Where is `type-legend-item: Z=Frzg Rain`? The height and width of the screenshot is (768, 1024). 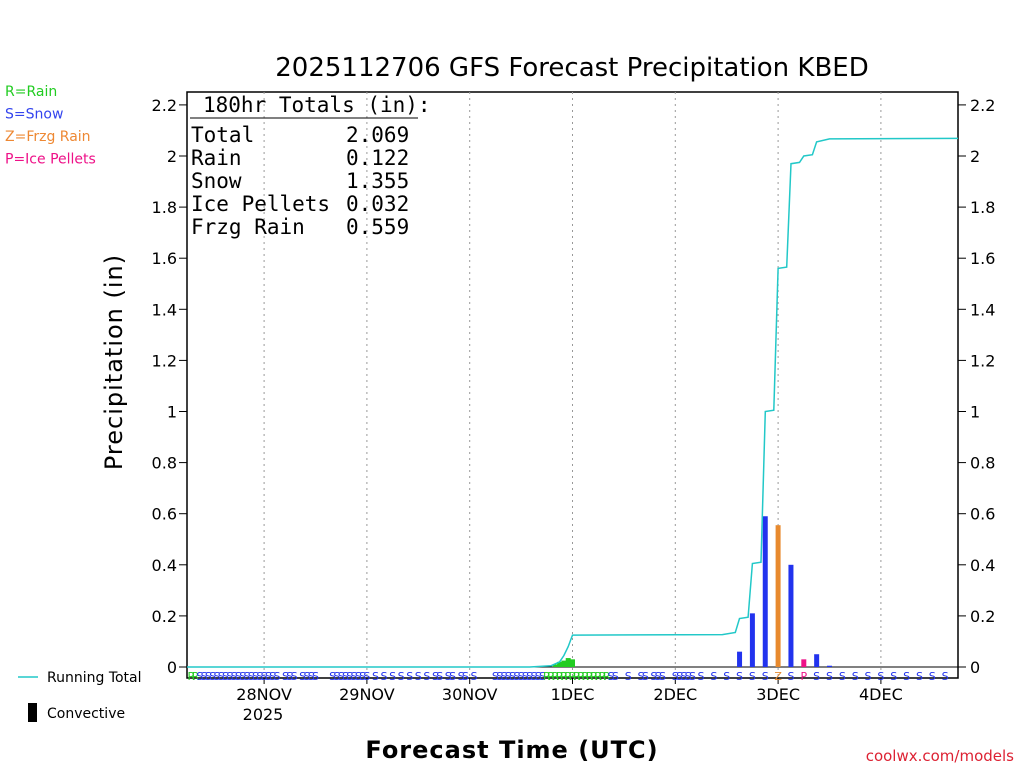
type-legend-item: Z=Frzg Rain is located at coordinates (48, 137).